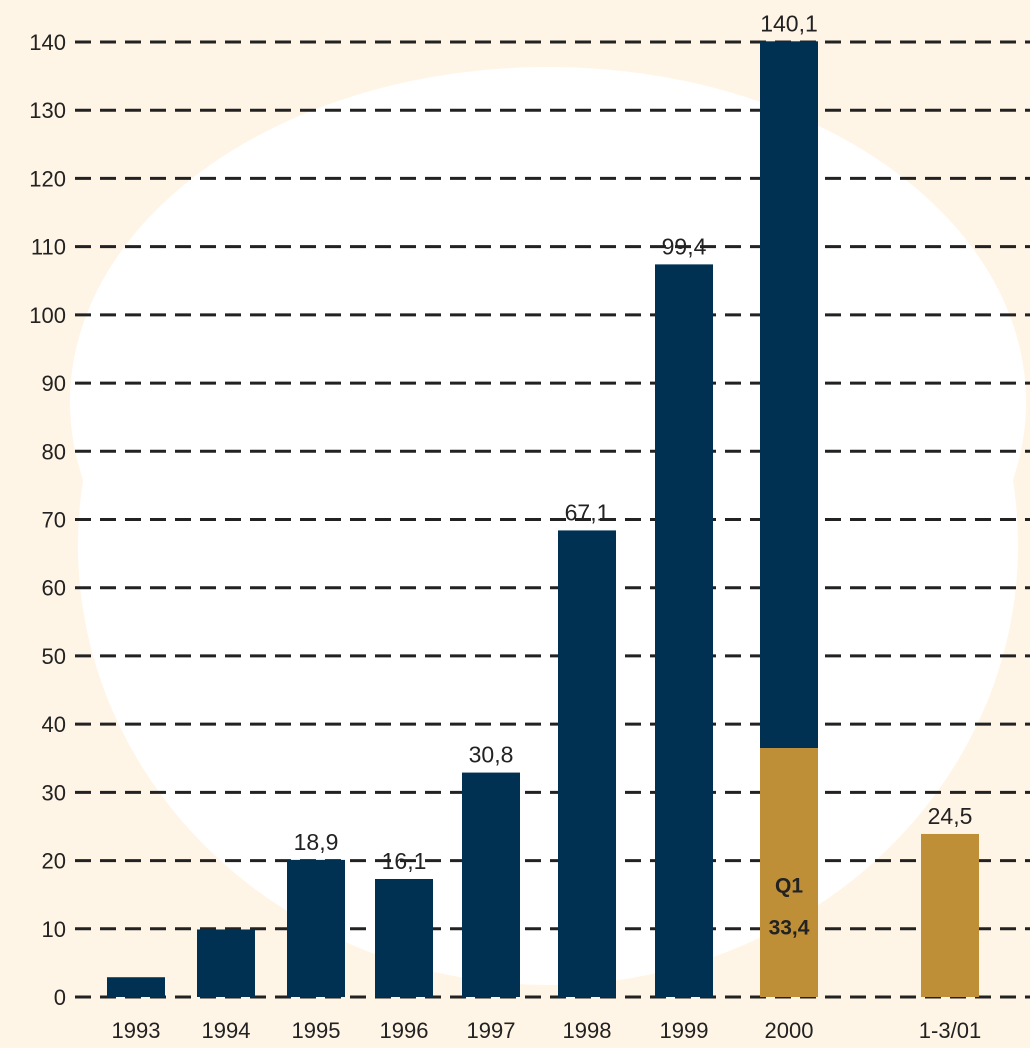 This screenshot has width=1030, height=1048. Describe the element at coordinates (54, 451) in the screenshot. I see `y-tick-label: 80` at that location.